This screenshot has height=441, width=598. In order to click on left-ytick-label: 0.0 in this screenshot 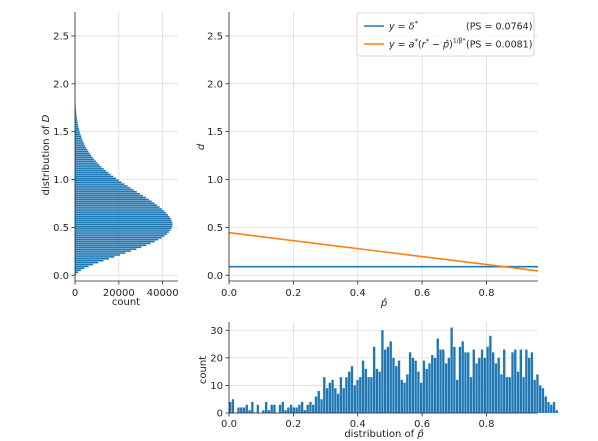, I will do `click(61, 276)`.